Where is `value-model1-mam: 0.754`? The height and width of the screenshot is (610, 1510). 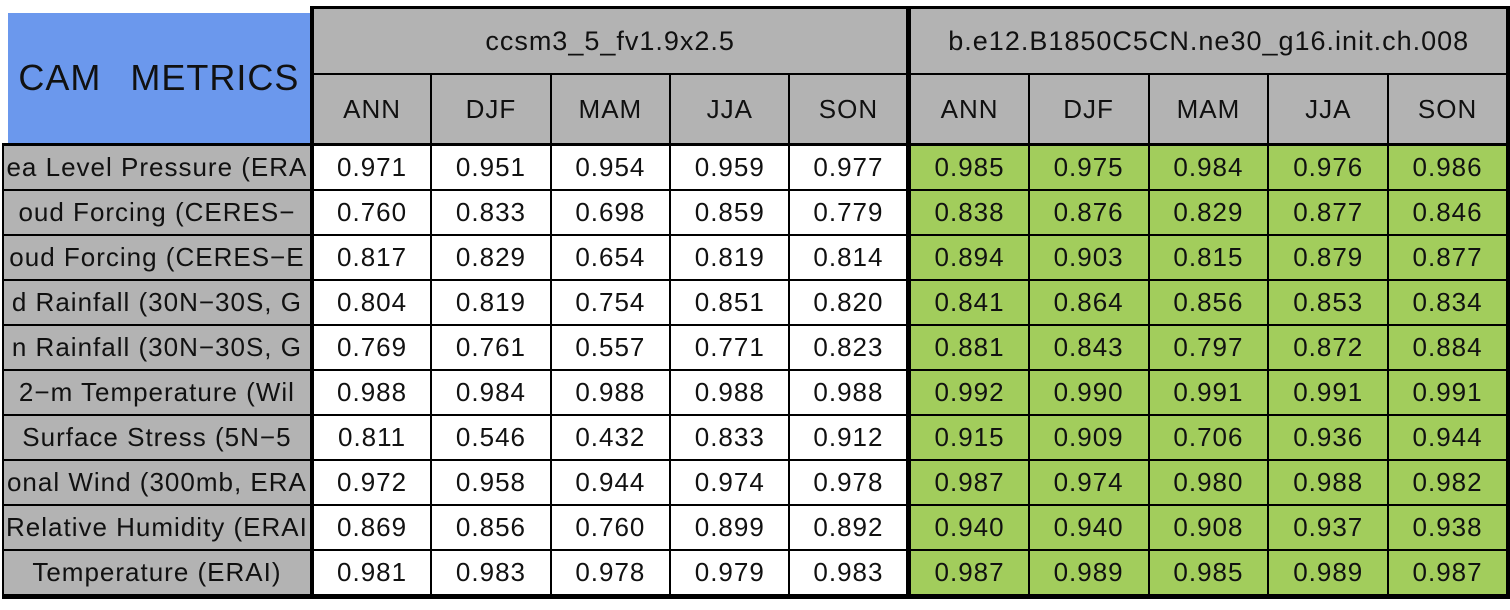
value-model1-mam: 0.754 is located at coordinates (610, 302).